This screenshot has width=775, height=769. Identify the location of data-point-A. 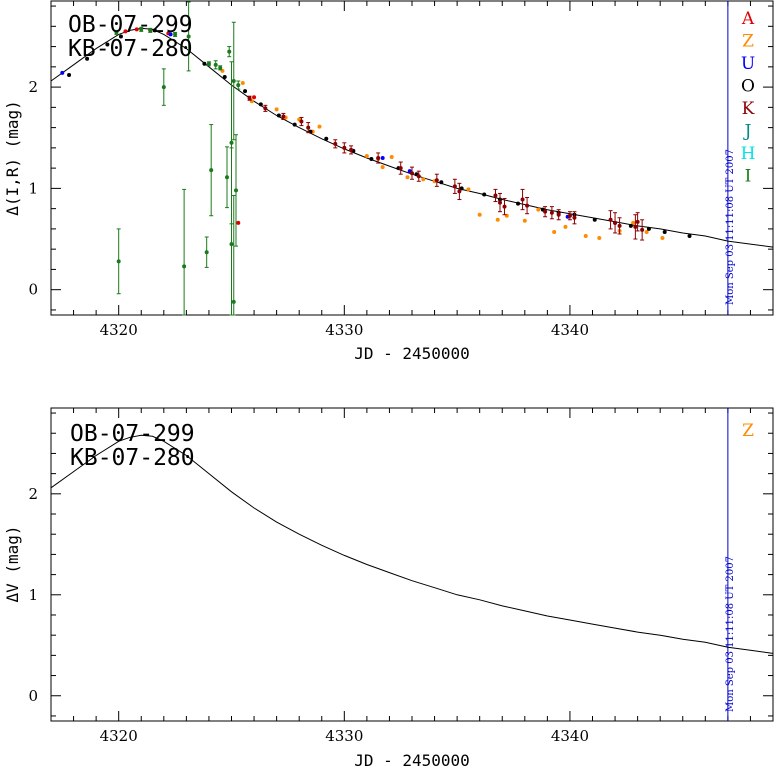
(136, 29).